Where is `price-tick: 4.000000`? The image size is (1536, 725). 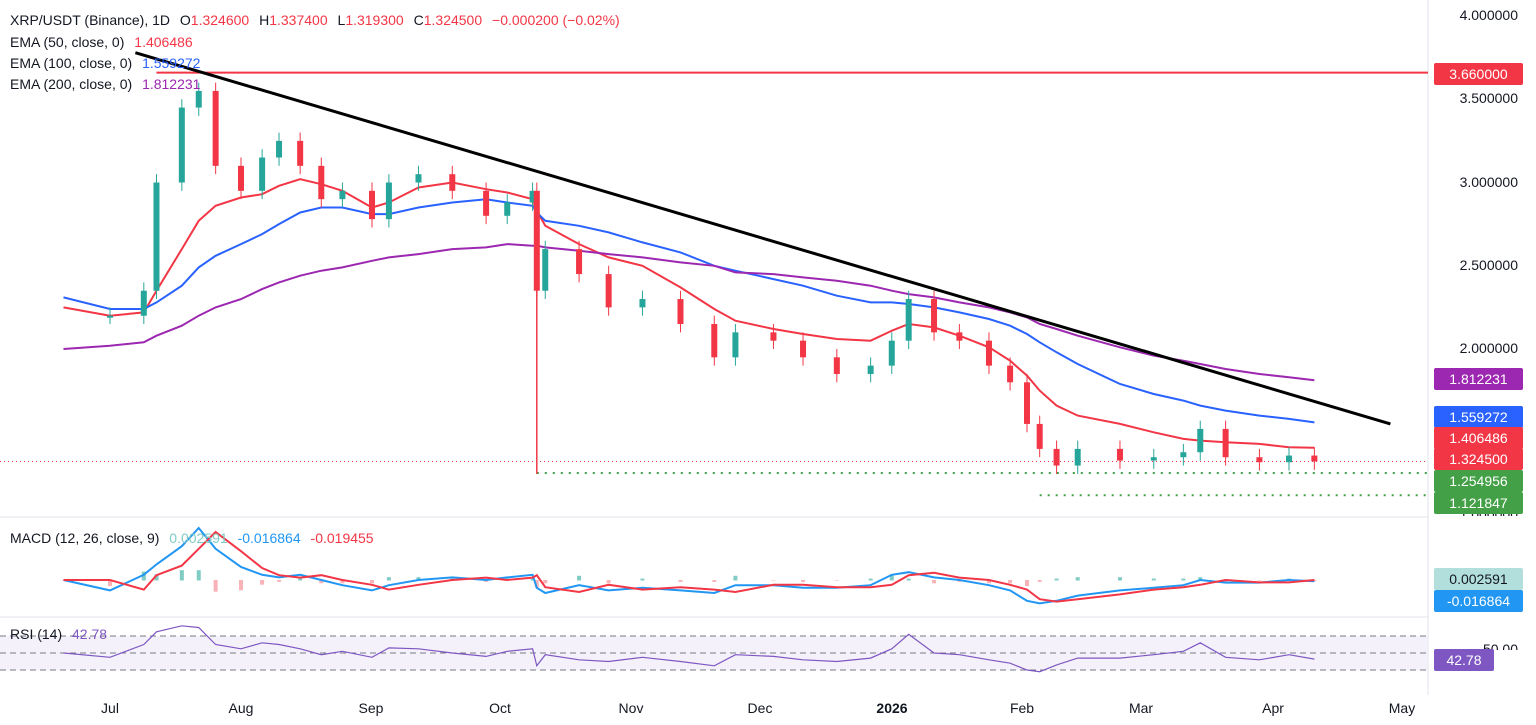 price-tick: 4.000000 is located at coordinates (1488, 15).